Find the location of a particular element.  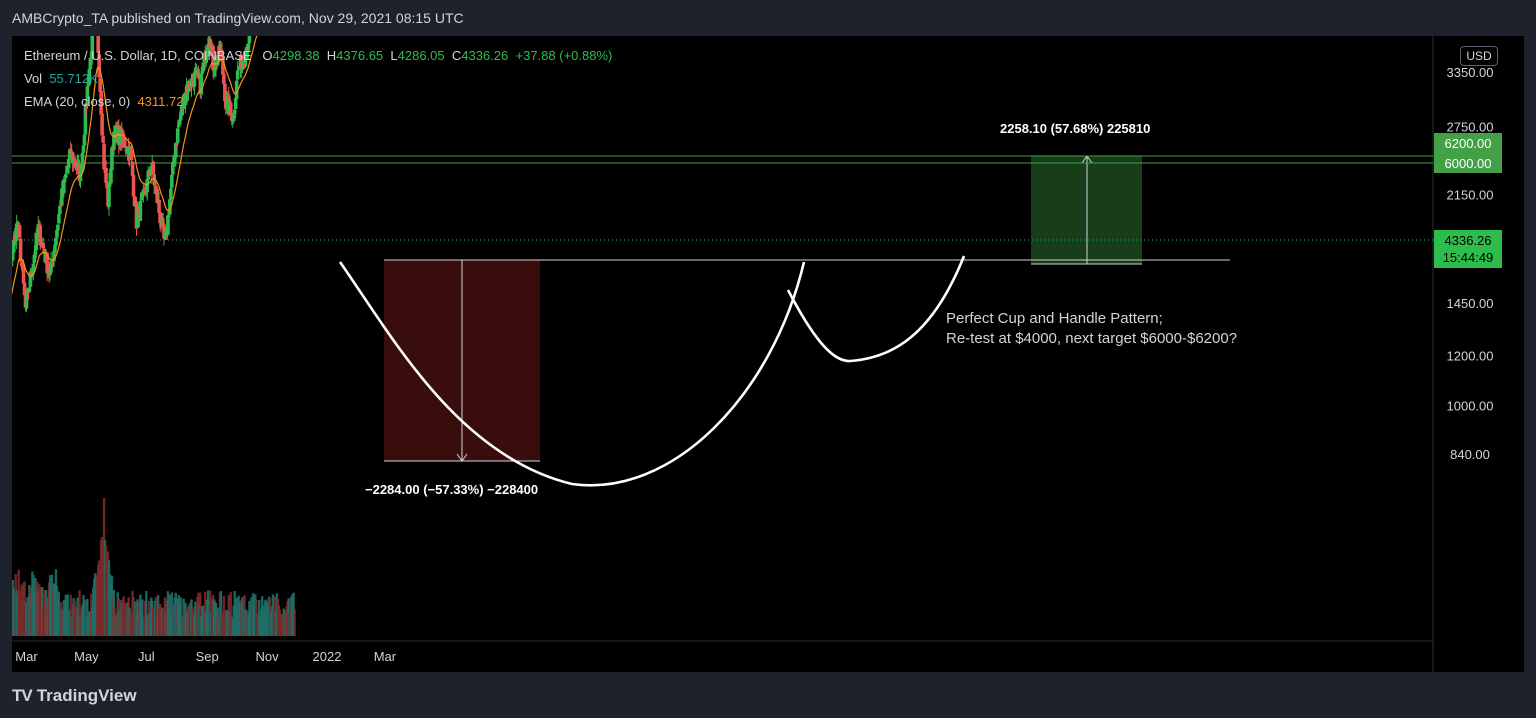

legend-close-value: 4336.26 is located at coordinates (485, 55).